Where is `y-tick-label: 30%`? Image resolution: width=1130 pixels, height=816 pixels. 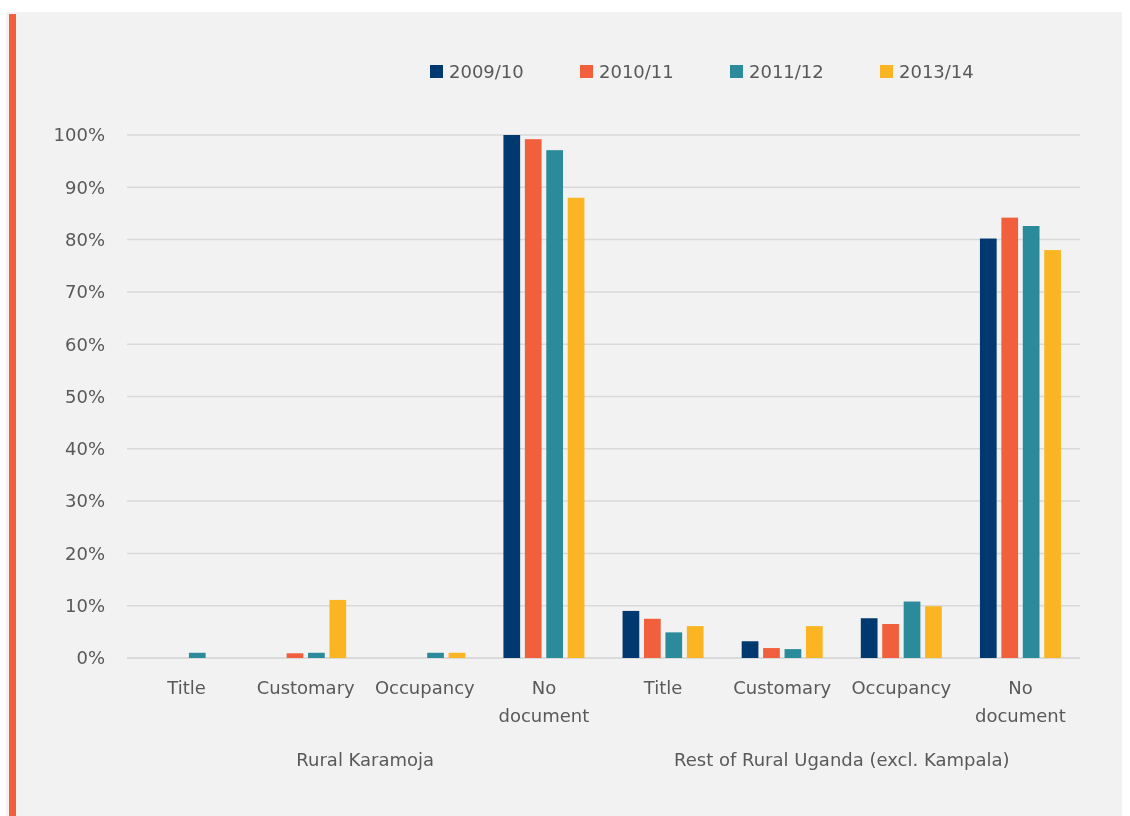
y-tick-label: 30% is located at coordinates (84, 501).